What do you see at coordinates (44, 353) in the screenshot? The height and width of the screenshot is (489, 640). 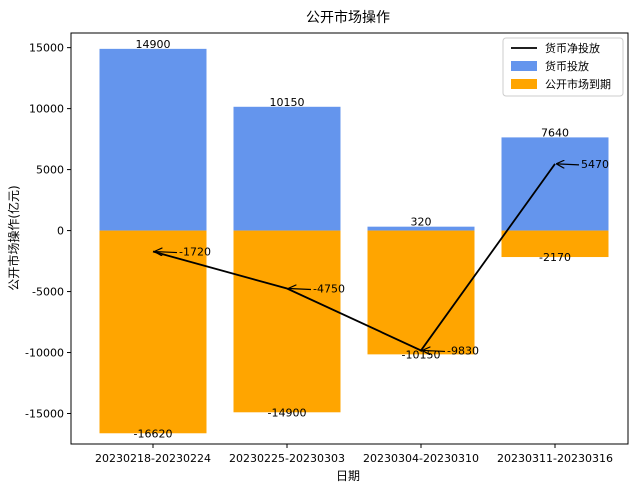 I see `y-tick-label: -10000` at bounding box center [44, 353].